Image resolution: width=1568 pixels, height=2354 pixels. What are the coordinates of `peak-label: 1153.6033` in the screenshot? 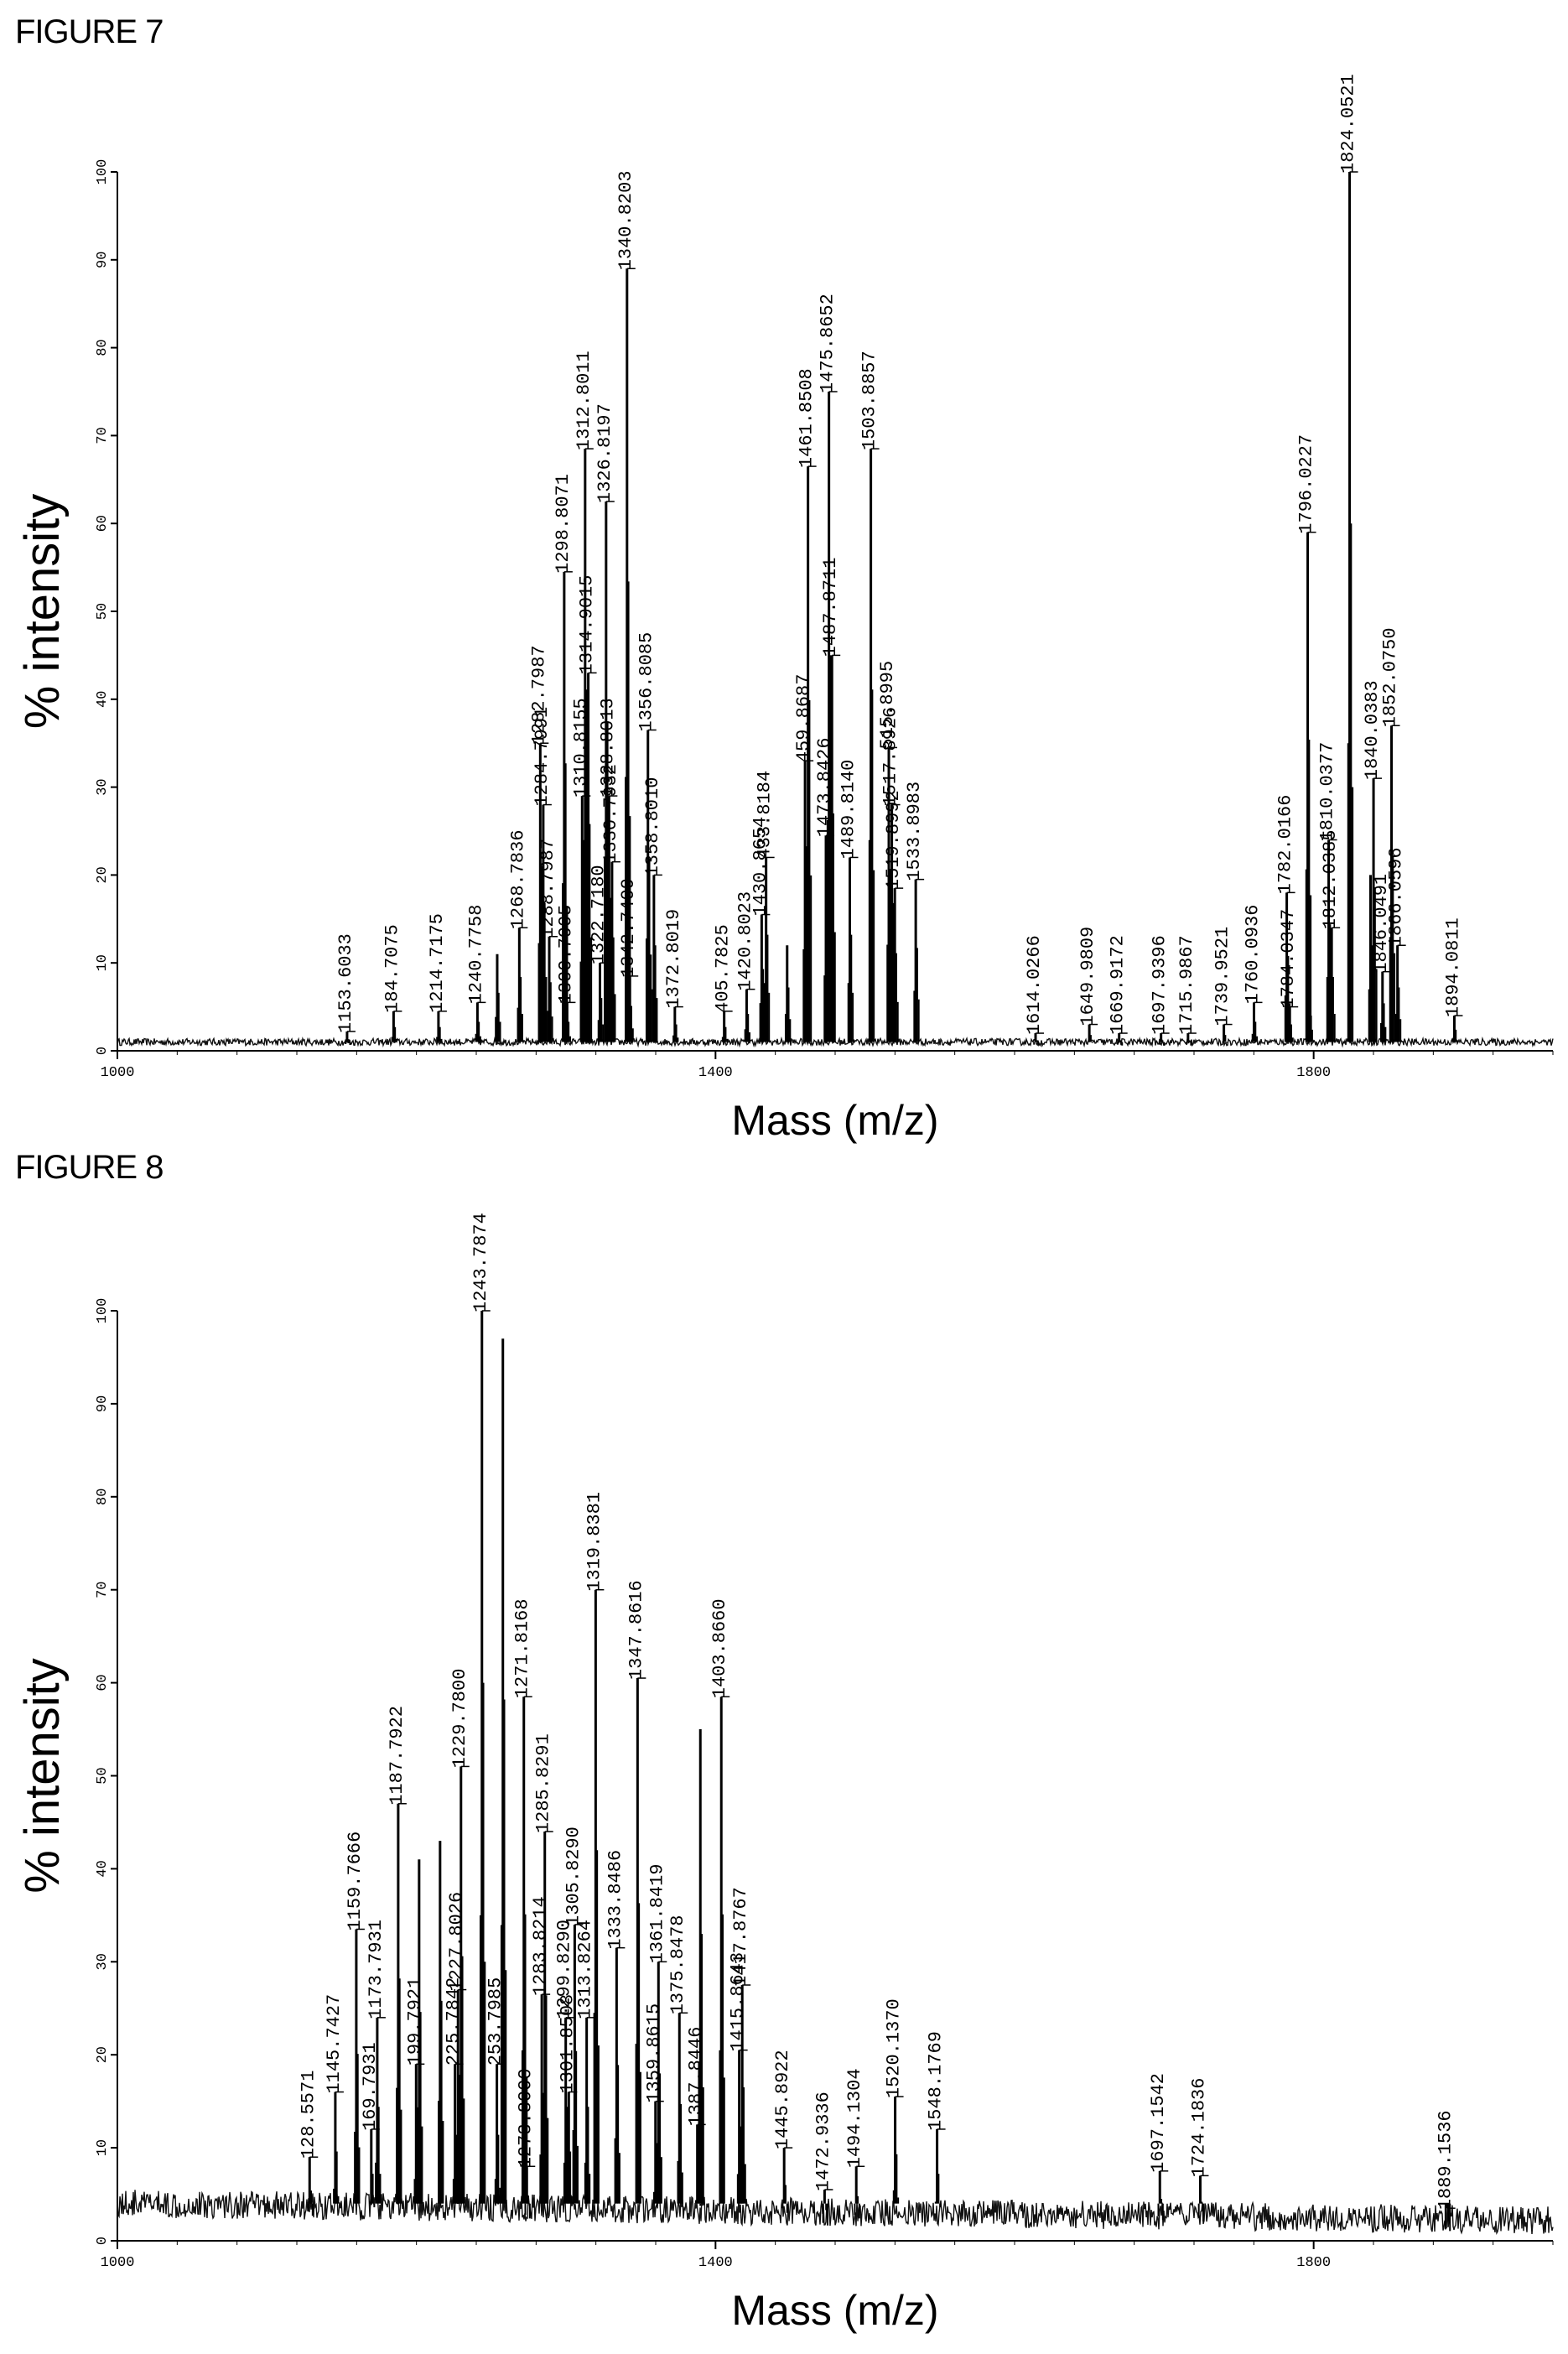 It's located at (345, 983).